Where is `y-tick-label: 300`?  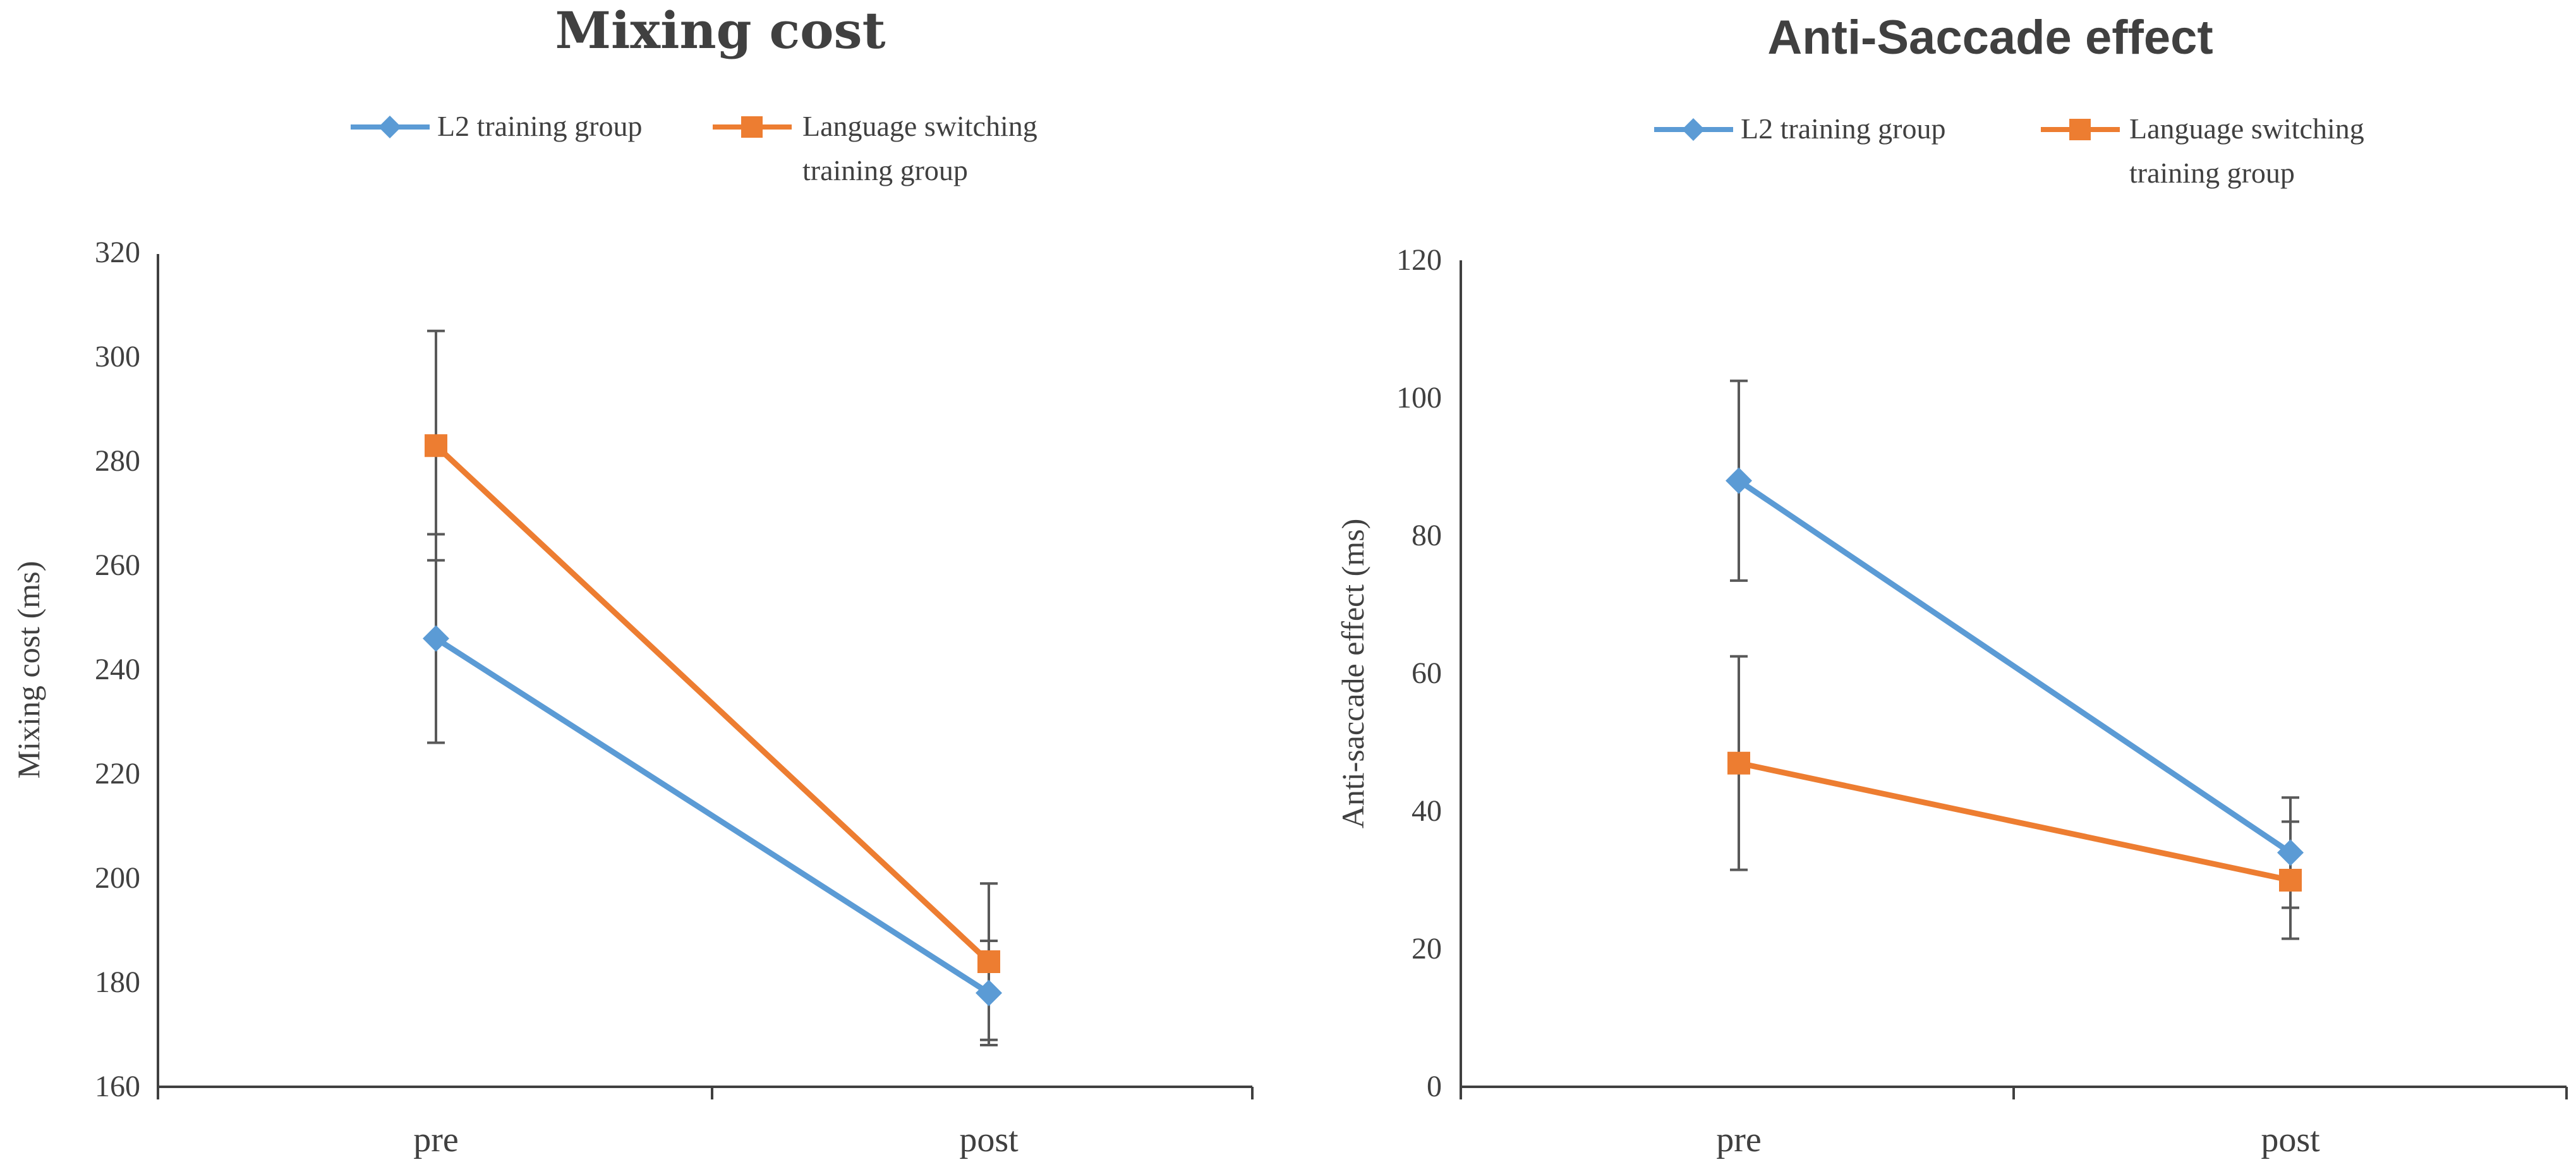
y-tick-label: 300 is located at coordinates (117, 356).